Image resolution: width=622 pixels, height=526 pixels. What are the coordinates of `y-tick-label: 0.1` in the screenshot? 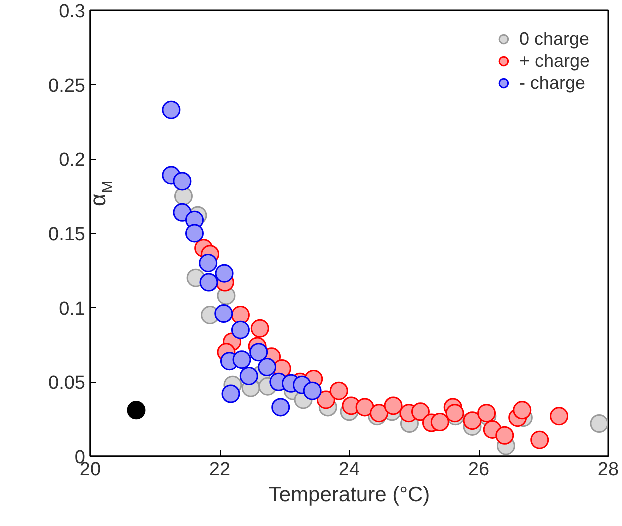 It's located at (72, 309).